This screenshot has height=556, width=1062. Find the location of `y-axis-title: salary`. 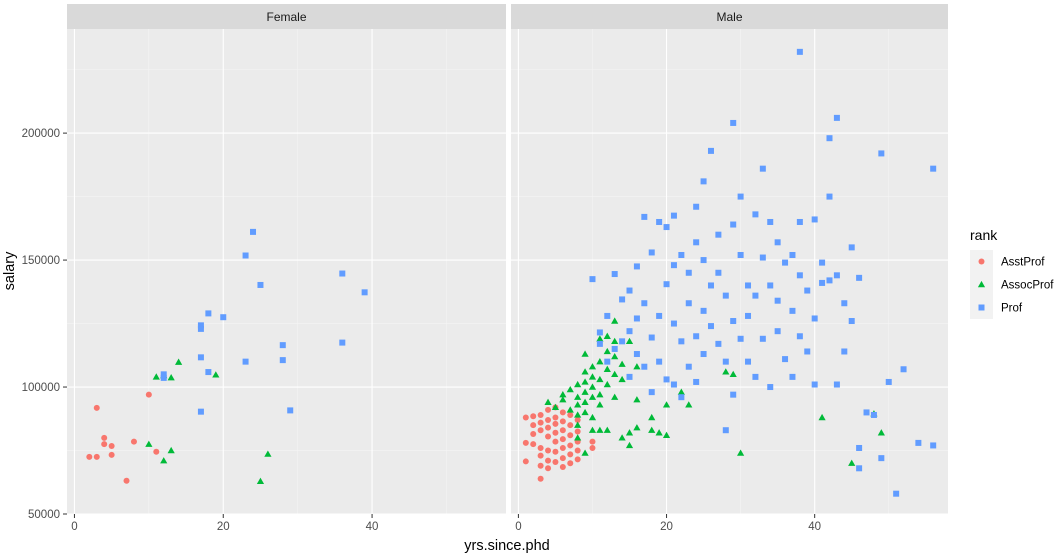

y-axis-title: salary is located at coordinates (10, 270).